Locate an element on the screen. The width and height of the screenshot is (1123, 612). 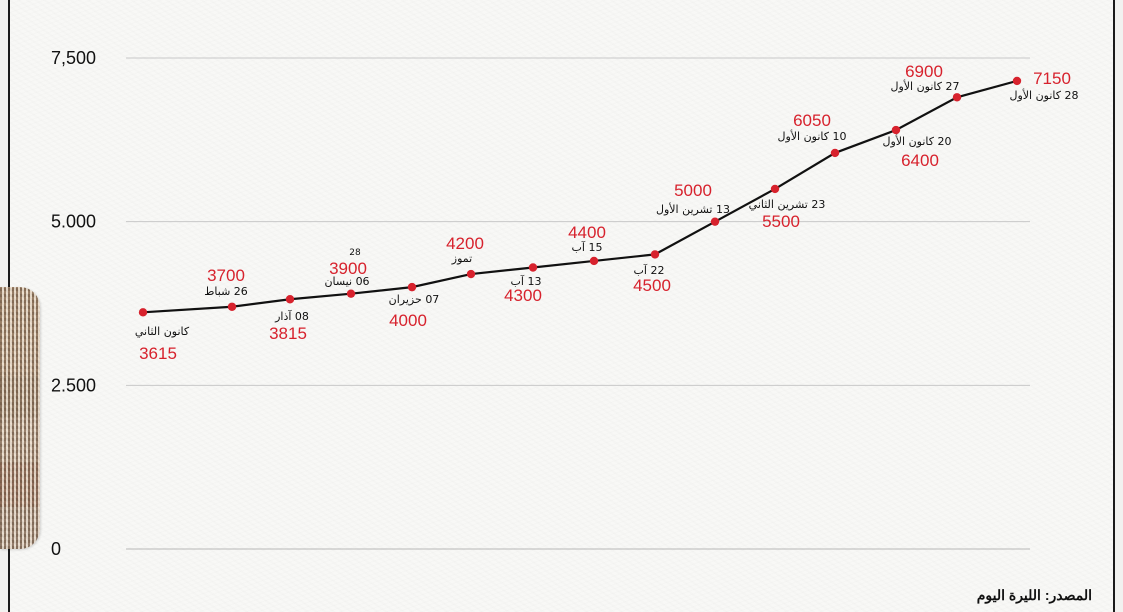
decorative-fabric-image is located at coordinates (20, 418).